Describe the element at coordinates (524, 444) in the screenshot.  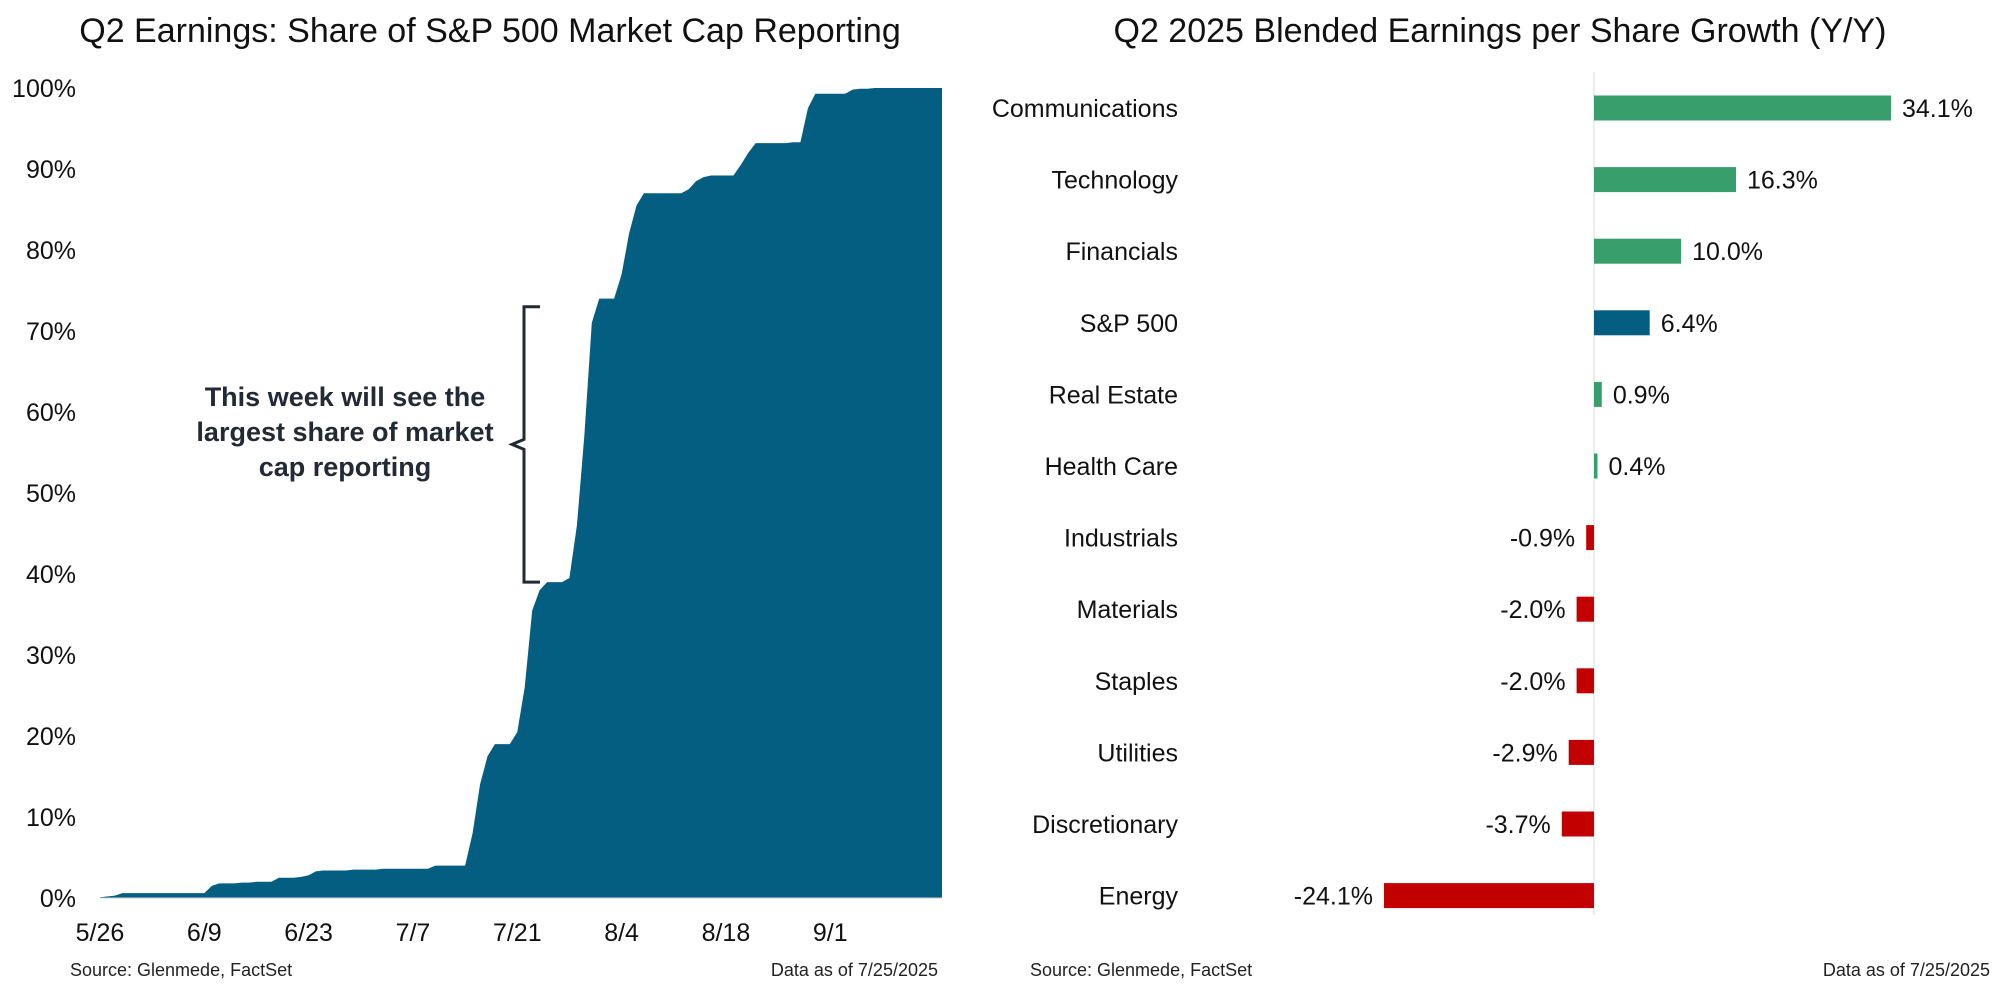
I see `annotation-bracket` at that location.